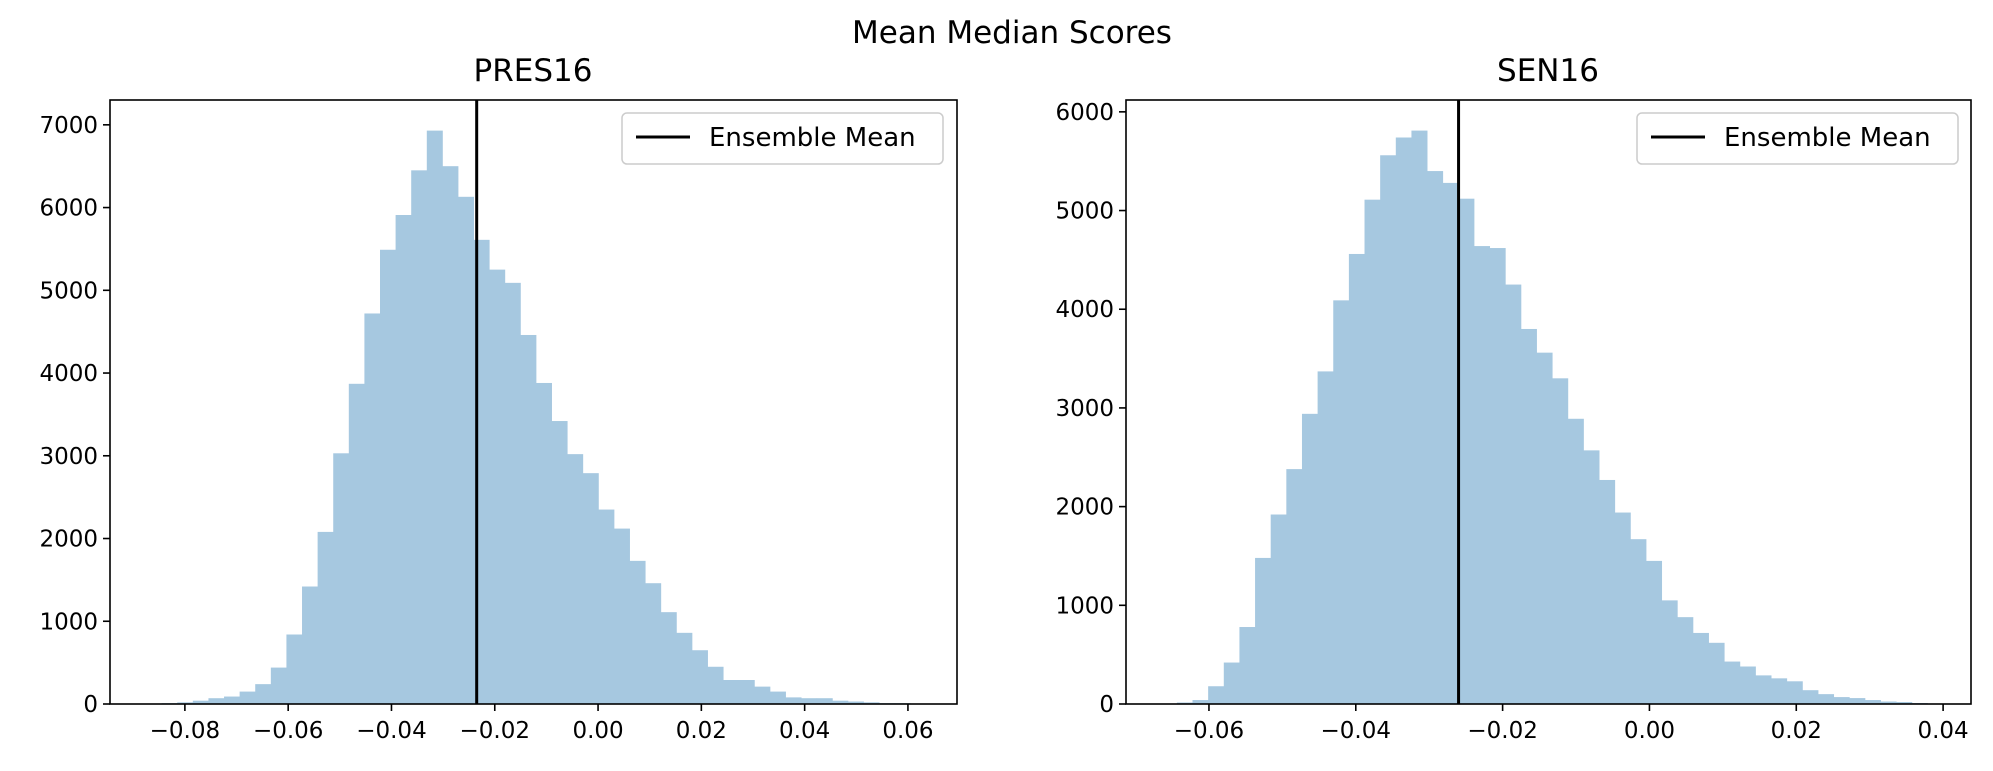 The height and width of the screenshot is (771, 1993). What do you see at coordinates (1106, 705) in the screenshot?
I see `y-tick-label: 0` at bounding box center [1106, 705].